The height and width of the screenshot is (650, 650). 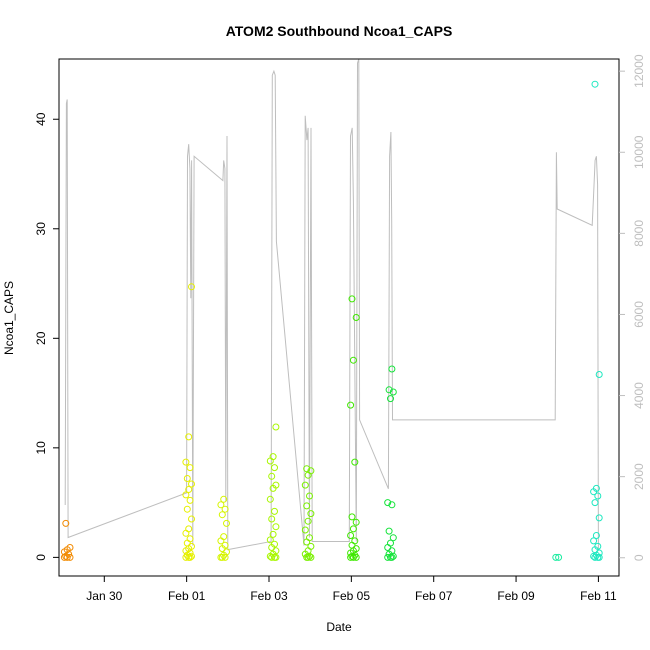 What do you see at coordinates (187, 596) in the screenshot?
I see `x-tick-label: Feb 01` at bounding box center [187, 596].